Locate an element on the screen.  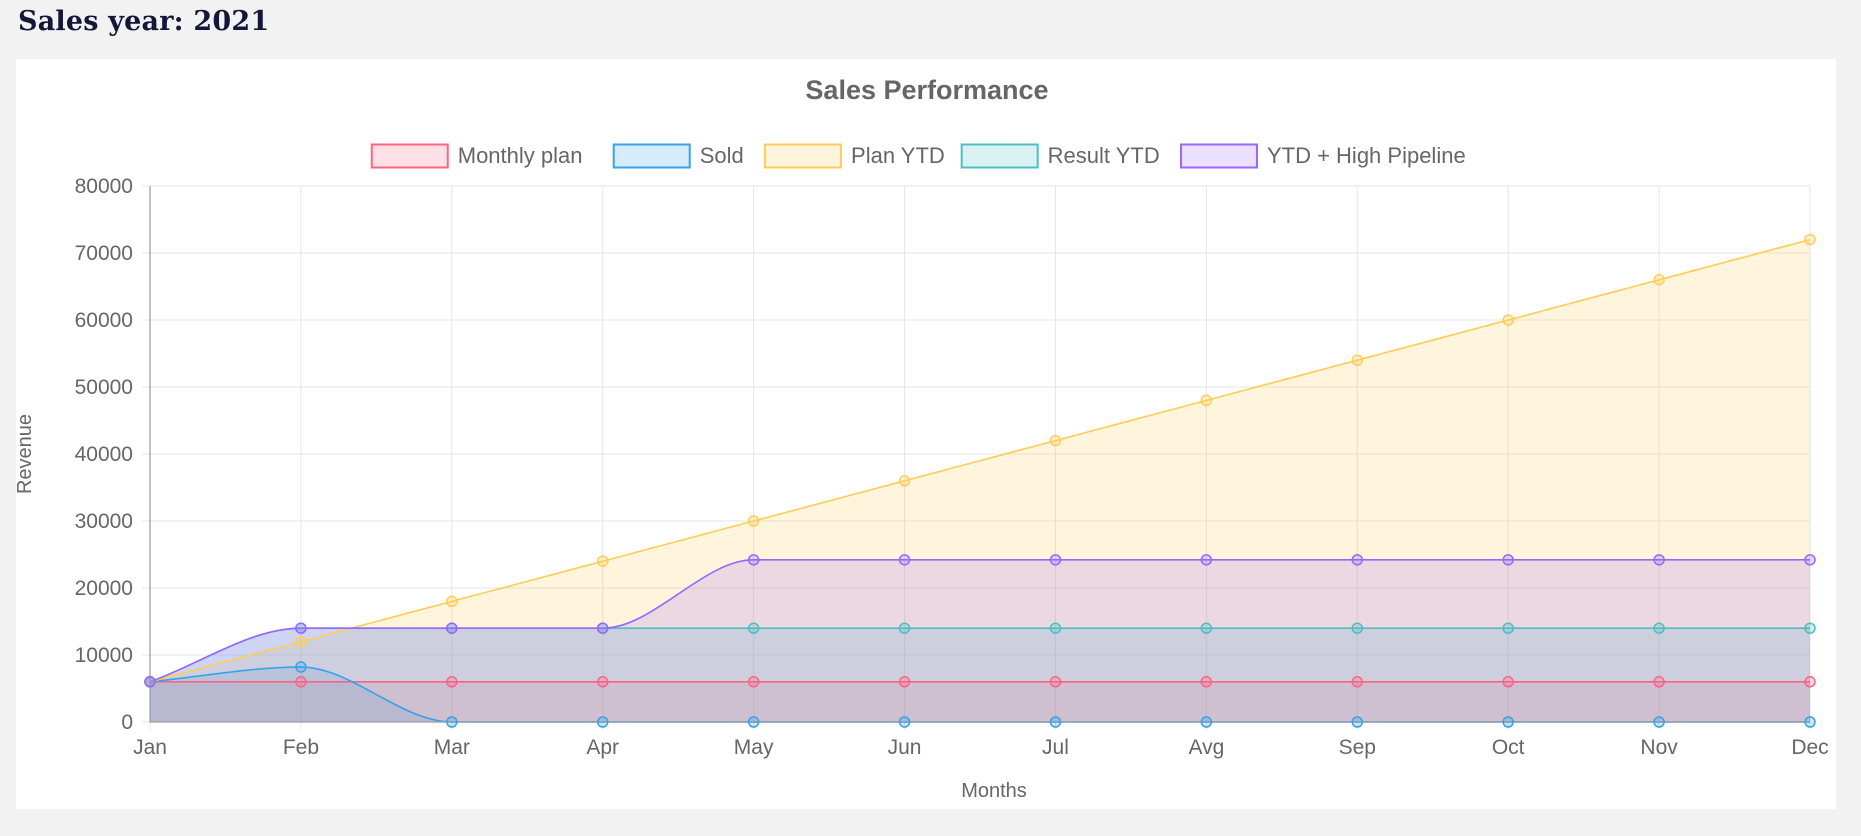
point-monthly-plan-sep is located at coordinates (1357, 682).